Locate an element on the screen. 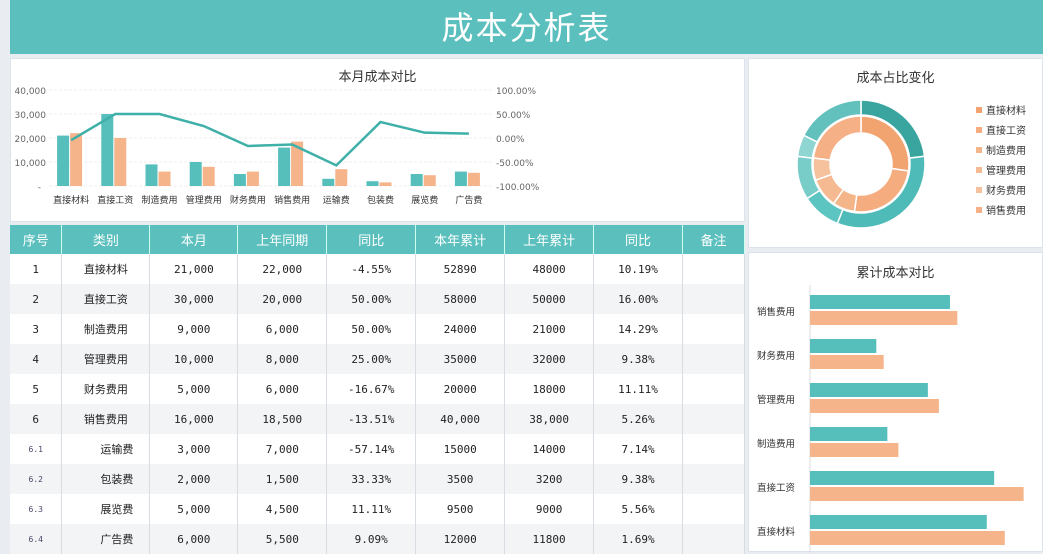 The height and width of the screenshot is (554, 1043). index-cell: 6.2 is located at coordinates (36, 479).